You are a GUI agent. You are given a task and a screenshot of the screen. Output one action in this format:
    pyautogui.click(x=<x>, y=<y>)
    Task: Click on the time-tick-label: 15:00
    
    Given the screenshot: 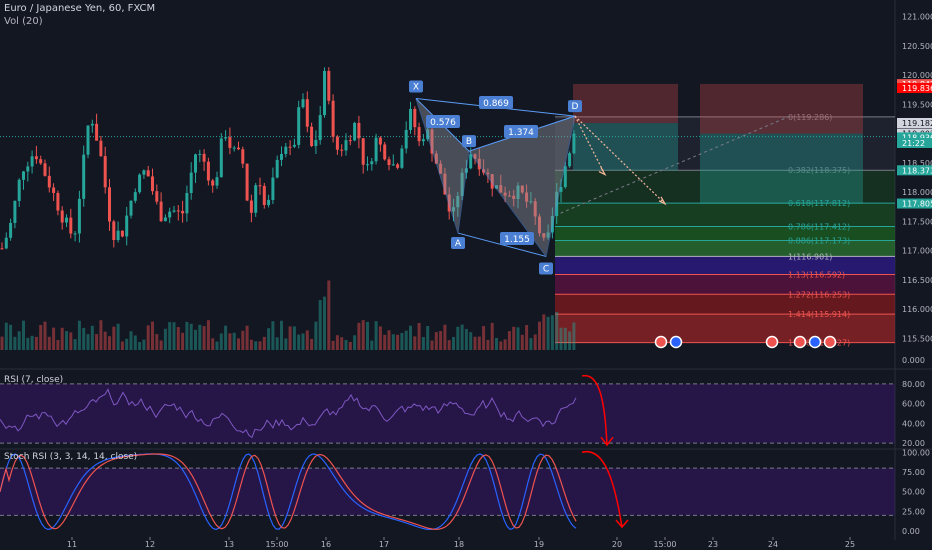 What is the action you would take?
    pyautogui.click(x=276, y=544)
    